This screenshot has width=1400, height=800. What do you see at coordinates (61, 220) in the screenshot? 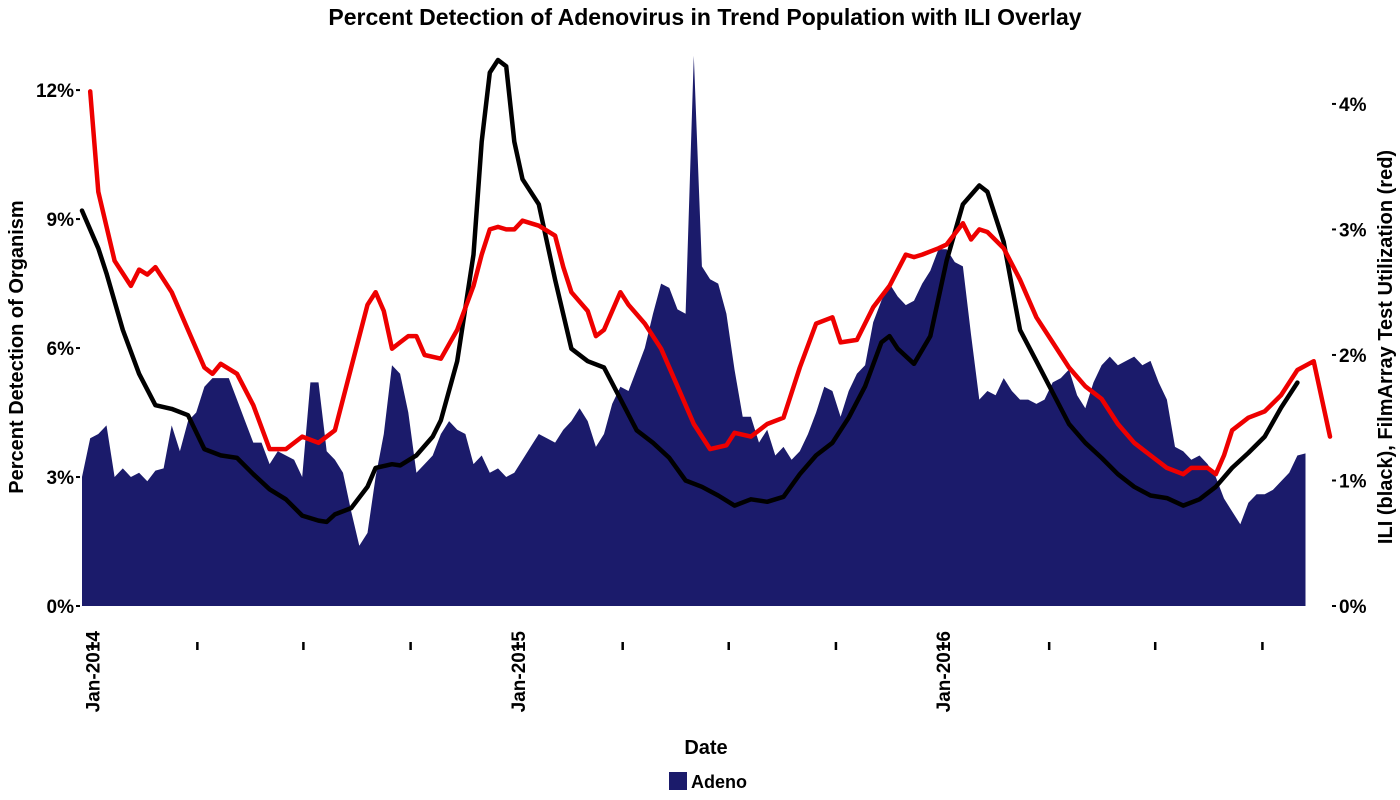
I see `left-tick-label: 9%` at bounding box center [61, 220].